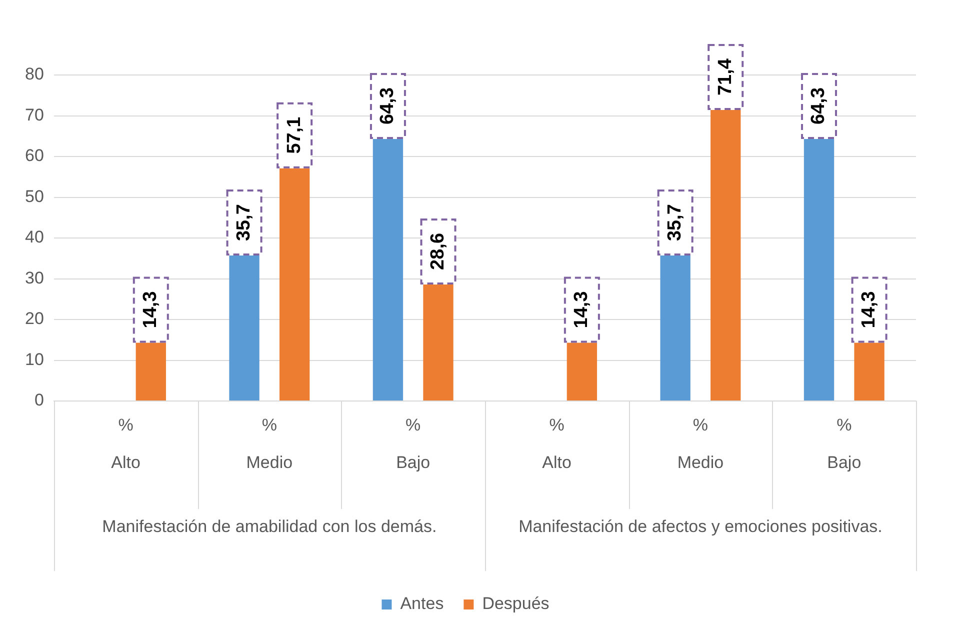 Image resolution: width=956 pixels, height=623 pixels. What do you see at coordinates (294, 135) in the screenshot?
I see `data-label: 57,1` at bounding box center [294, 135].